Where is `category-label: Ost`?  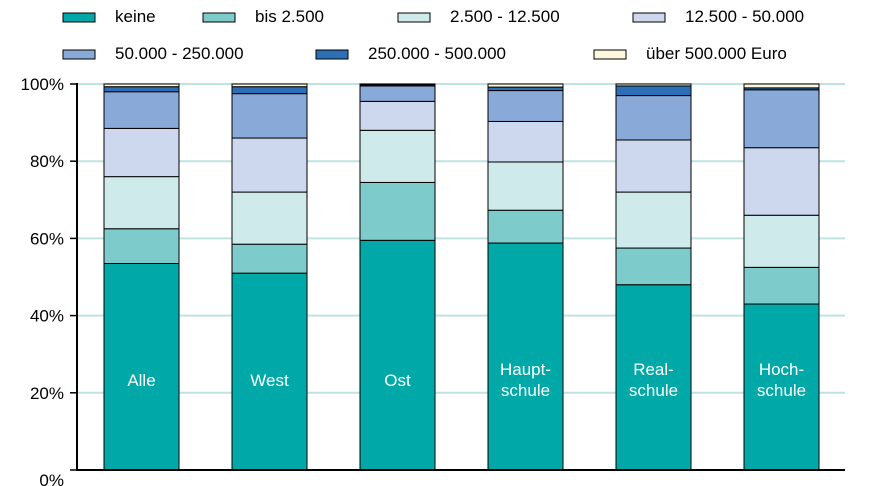
category-label: Ost is located at coordinates (397, 380).